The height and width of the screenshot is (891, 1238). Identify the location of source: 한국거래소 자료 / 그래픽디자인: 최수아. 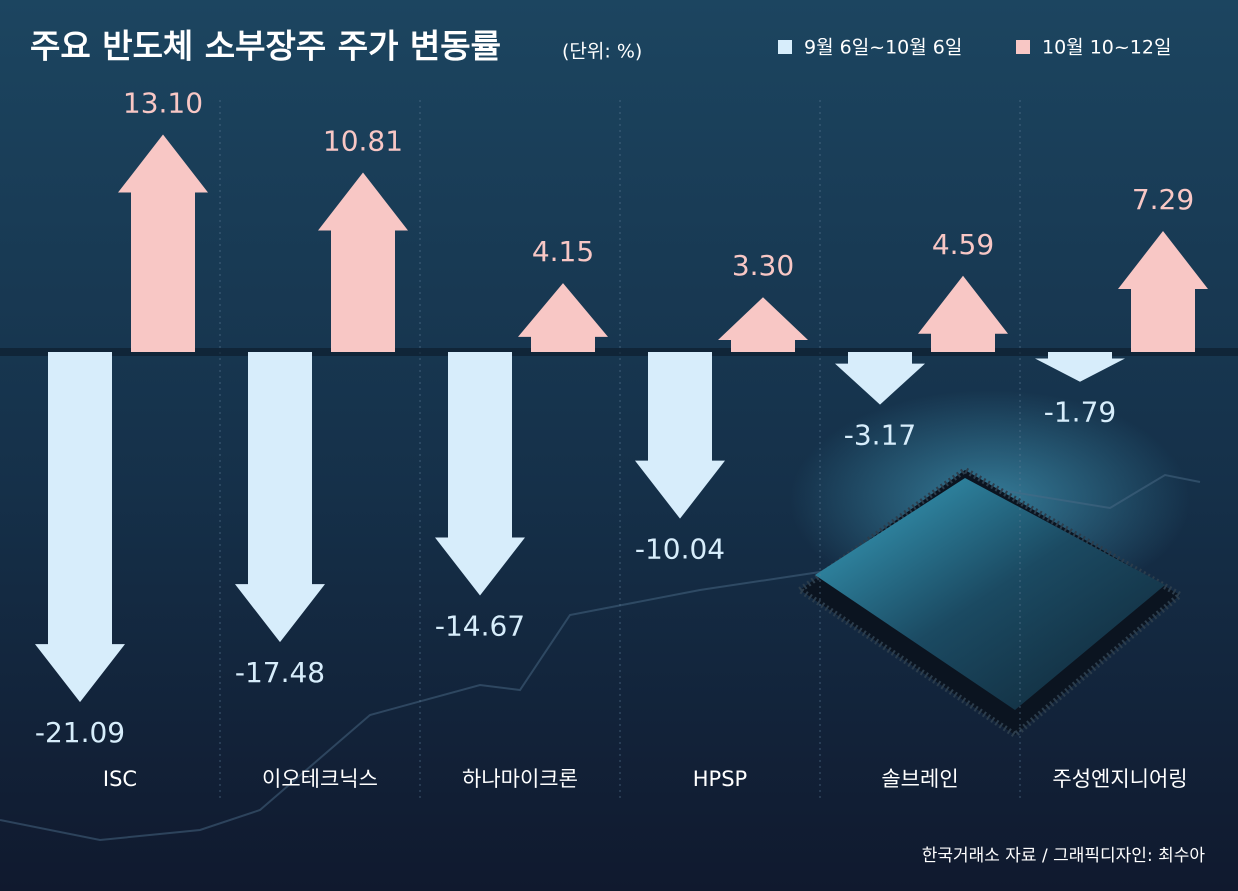
(1064, 856).